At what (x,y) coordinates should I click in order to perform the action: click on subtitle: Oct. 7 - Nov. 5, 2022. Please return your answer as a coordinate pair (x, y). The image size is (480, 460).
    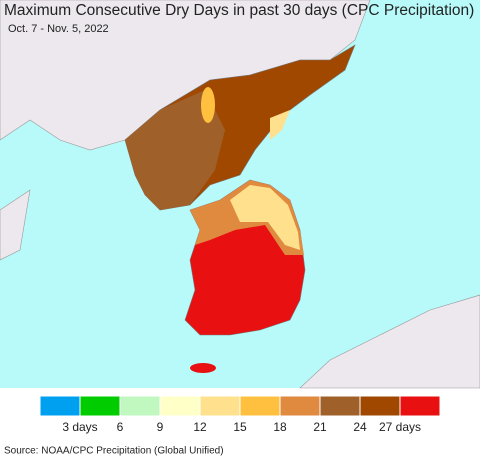
    Looking at the image, I should click on (58, 29).